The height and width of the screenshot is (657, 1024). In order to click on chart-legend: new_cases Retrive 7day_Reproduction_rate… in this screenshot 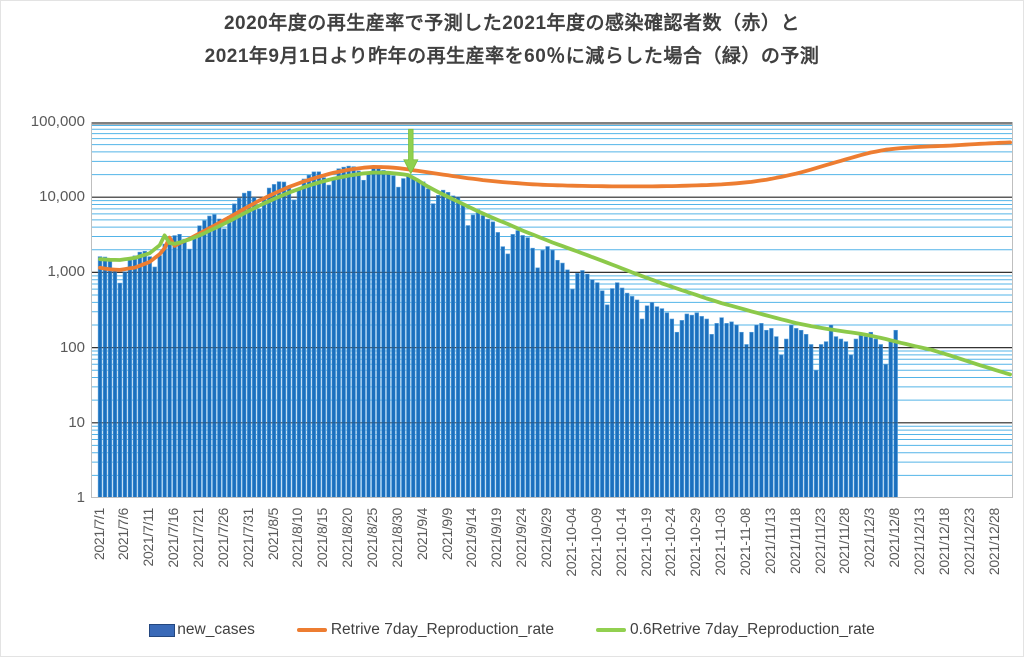, I will do `click(512, 630)`.